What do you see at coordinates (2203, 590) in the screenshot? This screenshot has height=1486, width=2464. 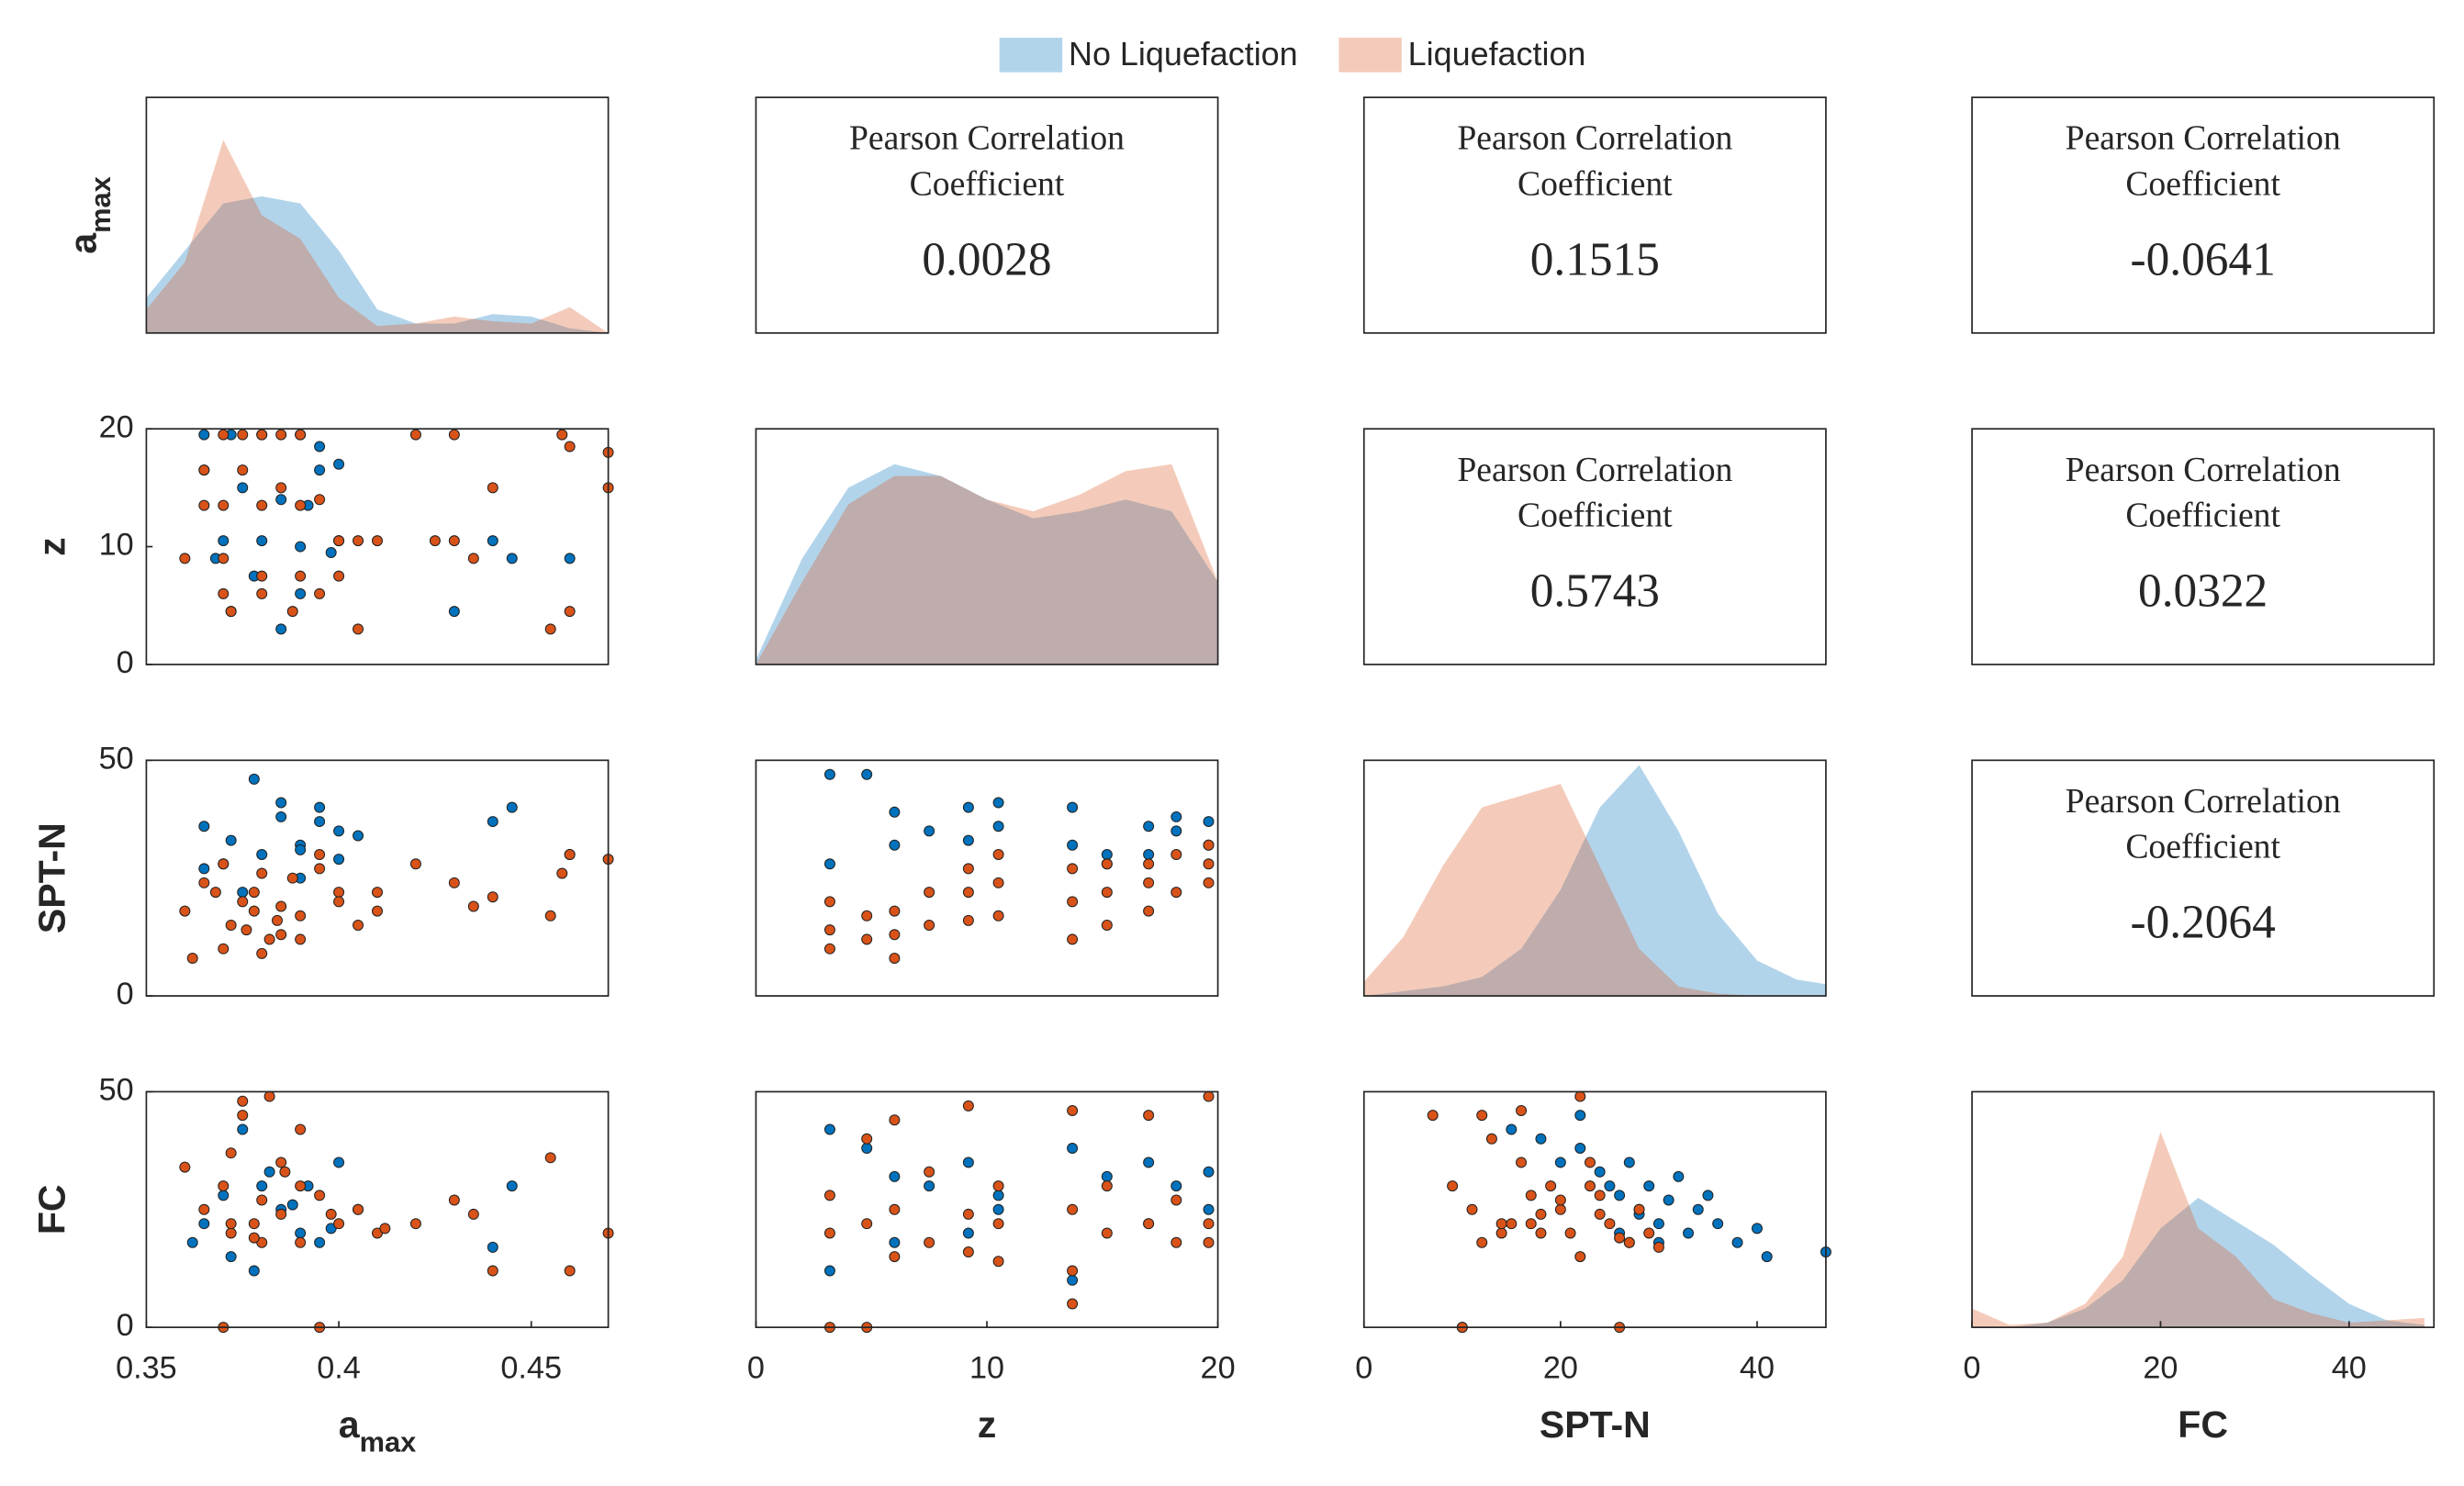 I see `correlation-value: 0.0322` at bounding box center [2203, 590].